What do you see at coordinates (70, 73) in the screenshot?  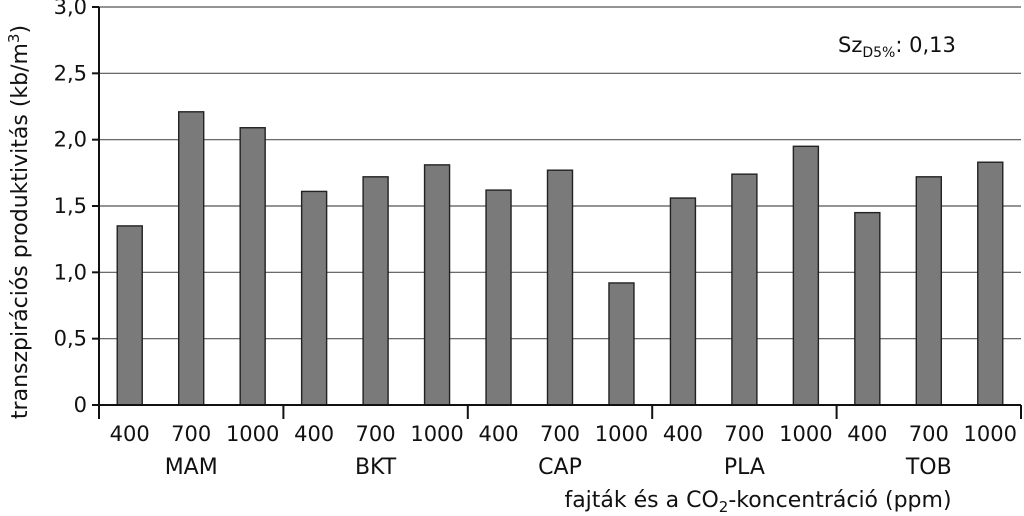 I see `y-tick-label: 2,5` at bounding box center [70, 73].